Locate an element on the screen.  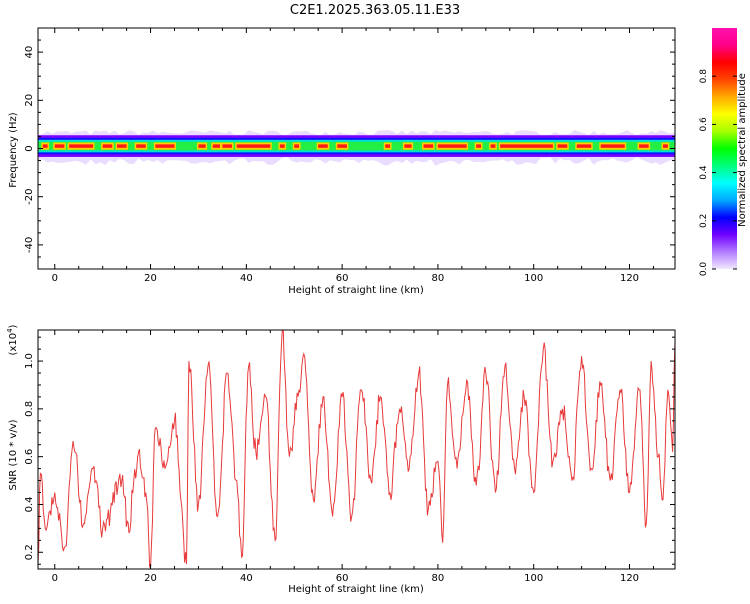
y-tick-label: 0 is located at coordinates (29, 148).